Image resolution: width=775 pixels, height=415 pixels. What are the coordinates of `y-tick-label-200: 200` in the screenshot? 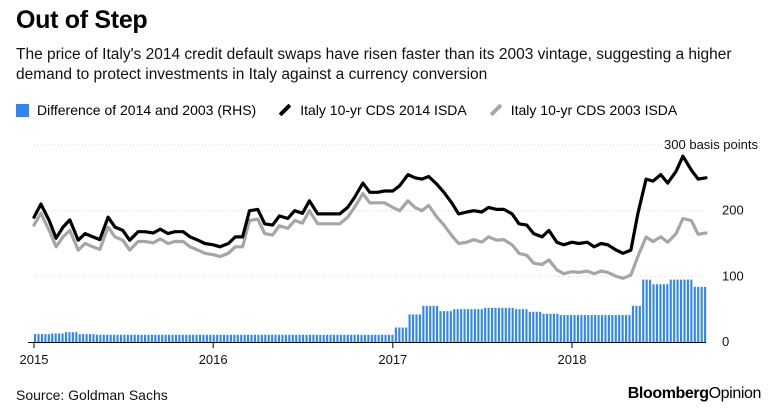 It's located at (733, 210).